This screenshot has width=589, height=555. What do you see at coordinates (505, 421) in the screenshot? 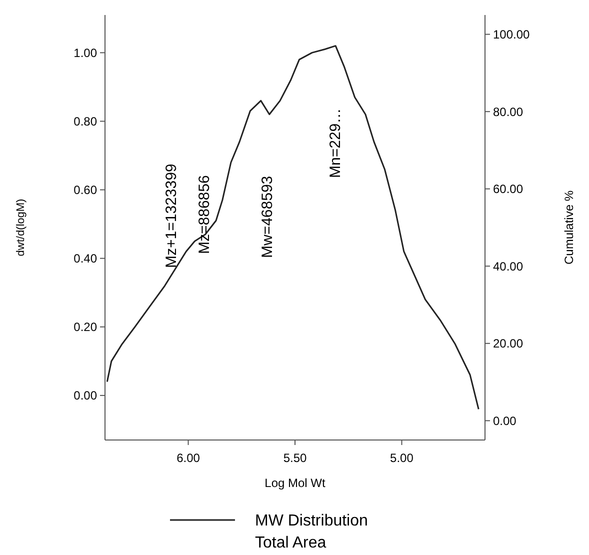
I see `y2-tick-label: 0.00` at bounding box center [505, 421].